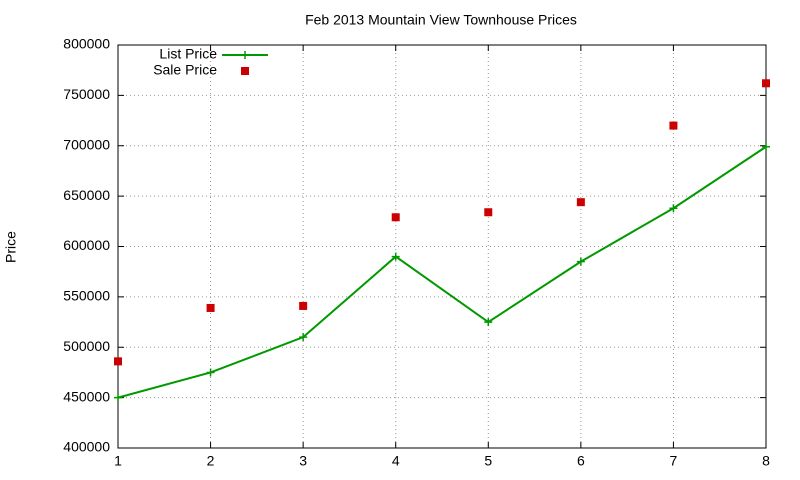 This screenshot has width=800, height=480. Describe the element at coordinates (188, 54) in the screenshot. I see `legend-label: List Price` at that location.